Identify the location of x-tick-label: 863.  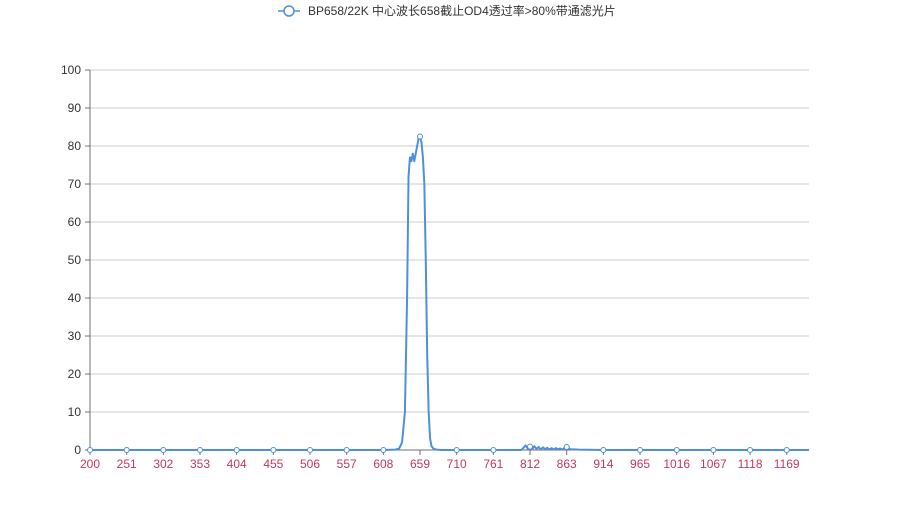
(567, 464).